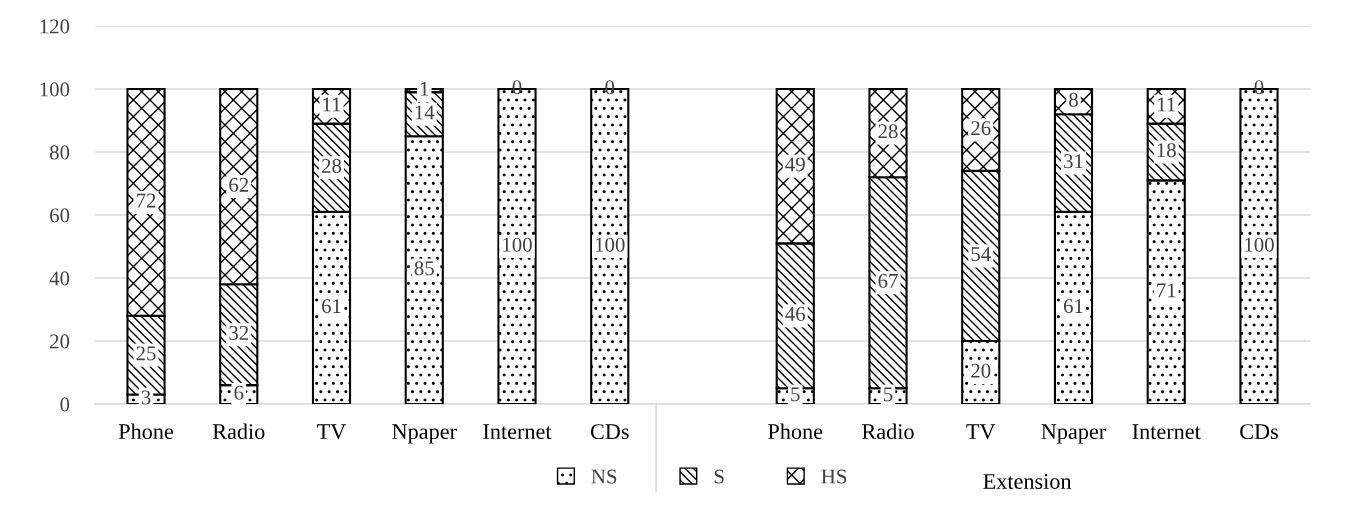 The width and height of the screenshot is (1347, 506). Describe the element at coordinates (981, 254) in the screenshot. I see `data-label: 54` at that location.